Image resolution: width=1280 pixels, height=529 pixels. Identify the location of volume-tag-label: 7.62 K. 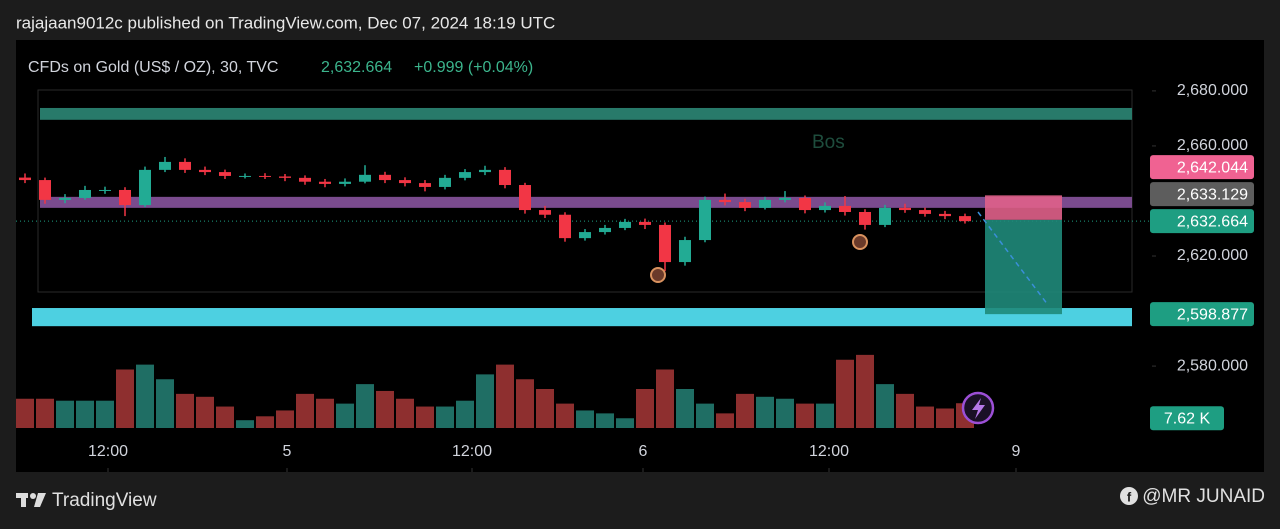
(1187, 418).